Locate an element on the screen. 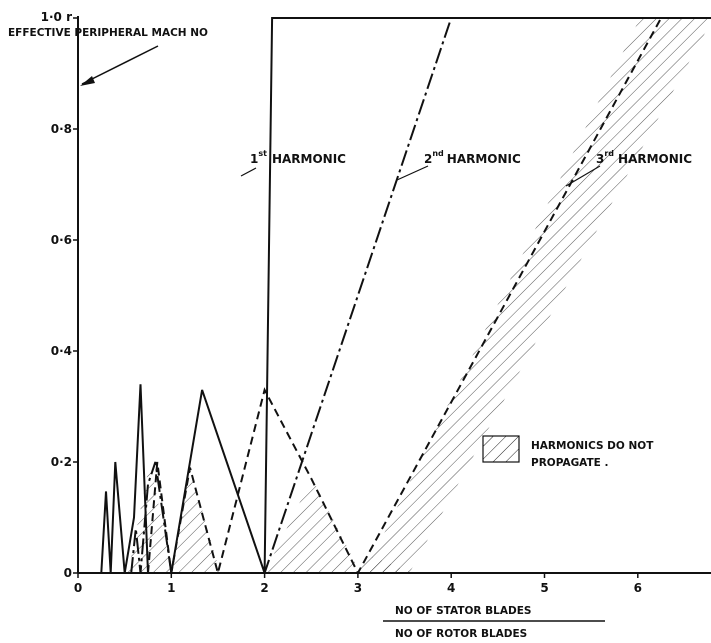 The height and width of the screenshot is (643, 711). y-tick-label: 0·2 is located at coordinates (61, 462).